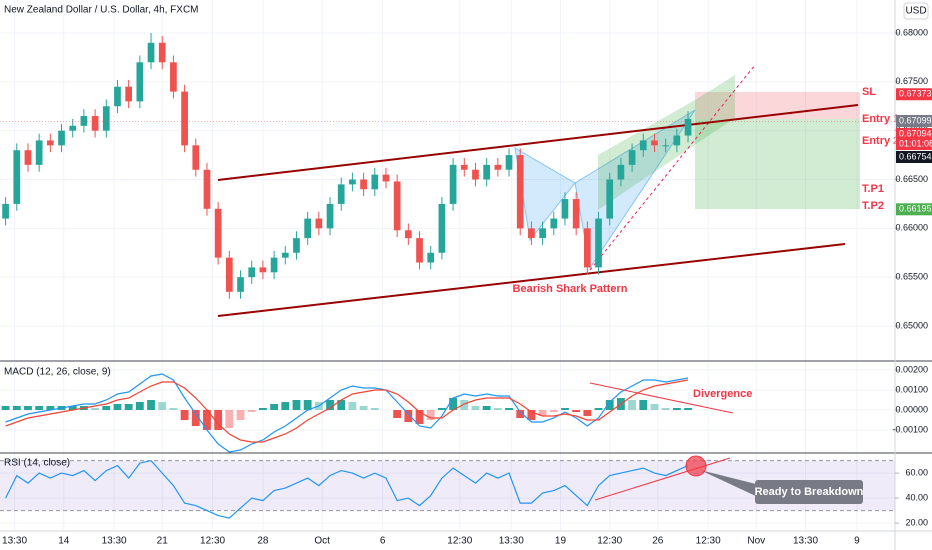 The height and width of the screenshot is (550, 932). Describe the element at coordinates (911, 179) in the screenshot. I see `y-tick-label: 0.66500` at that location.